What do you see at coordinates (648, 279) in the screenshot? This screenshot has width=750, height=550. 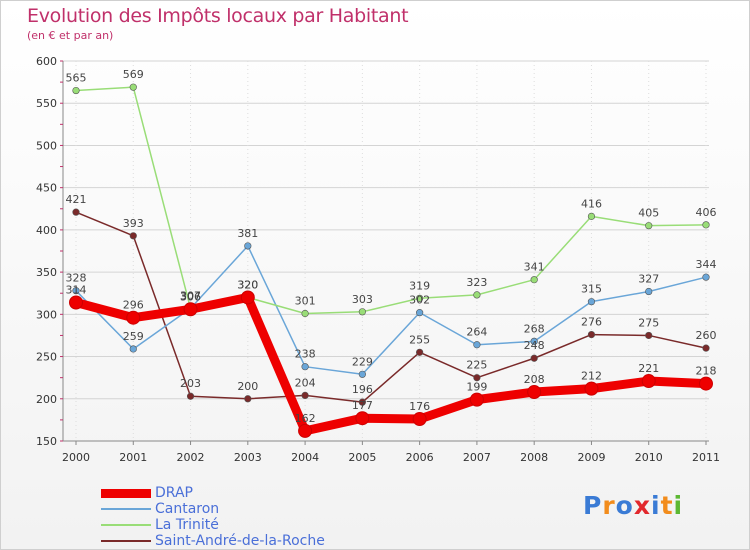 I see `data-label: 327` at bounding box center [648, 279].